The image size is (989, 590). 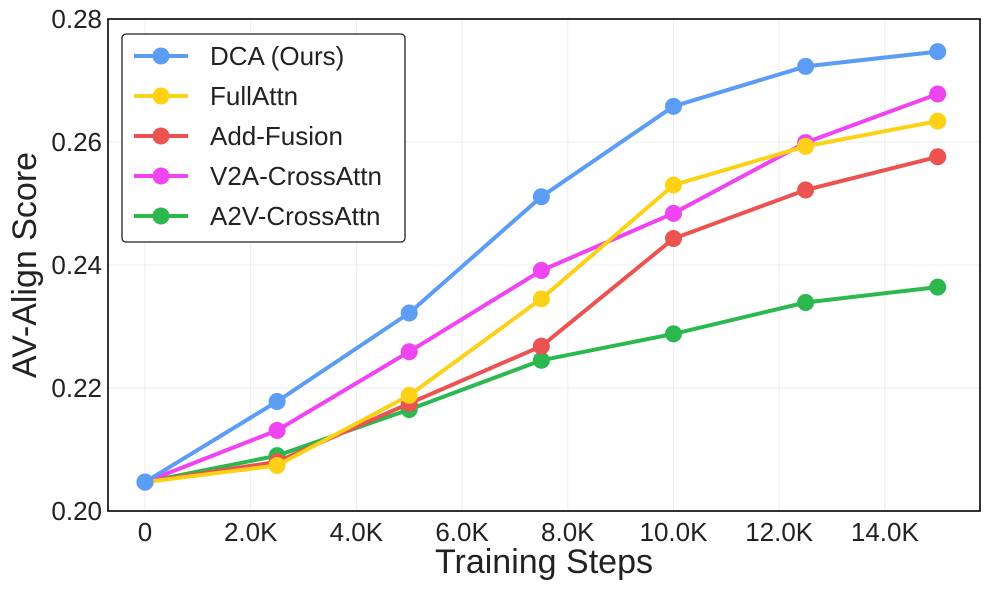 What do you see at coordinates (544, 562) in the screenshot?
I see `x-axis-title: Training Steps` at bounding box center [544, 562].